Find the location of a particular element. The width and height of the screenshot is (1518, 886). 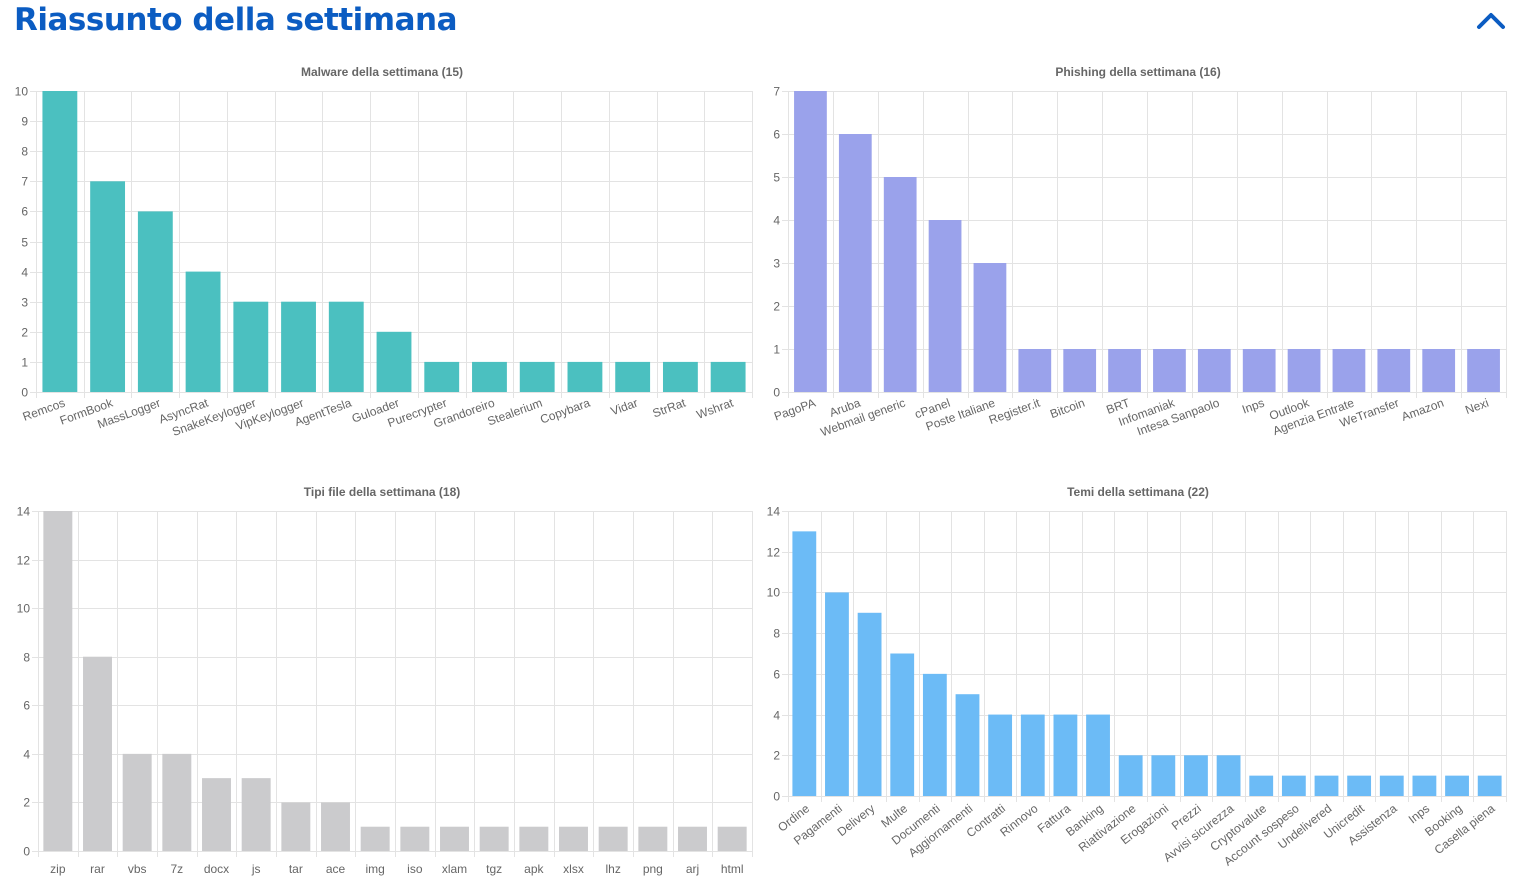

x-tick-label: Wshrat is located at coordinates (715, 408).